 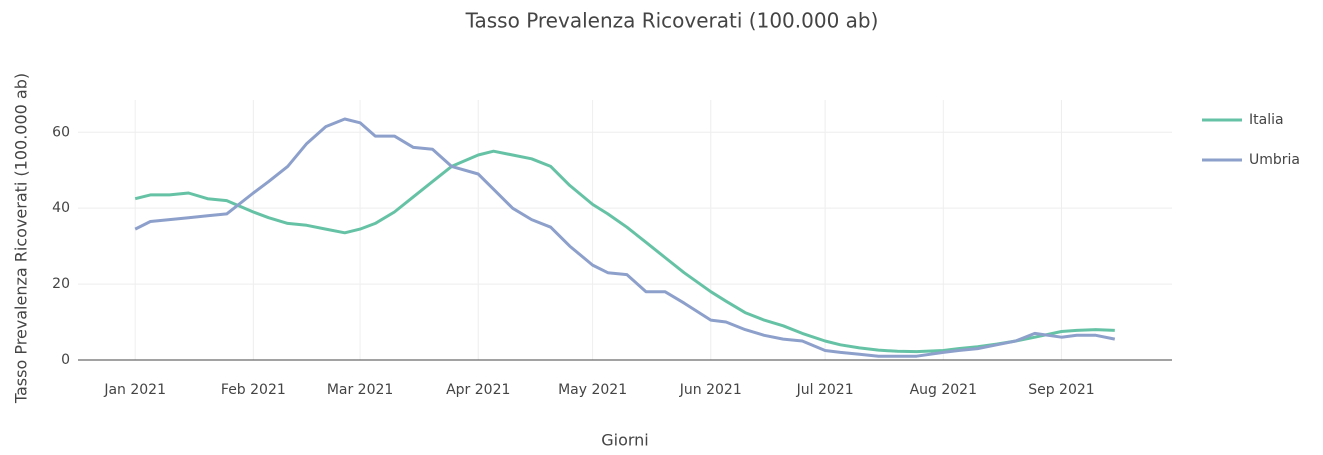 What do you see at coordinates (672, 21) in the screenshot?
I see `chart-title: Tasso Prevalenza Ricoverati (100.000 ab)` at bounding box center [672, 21].